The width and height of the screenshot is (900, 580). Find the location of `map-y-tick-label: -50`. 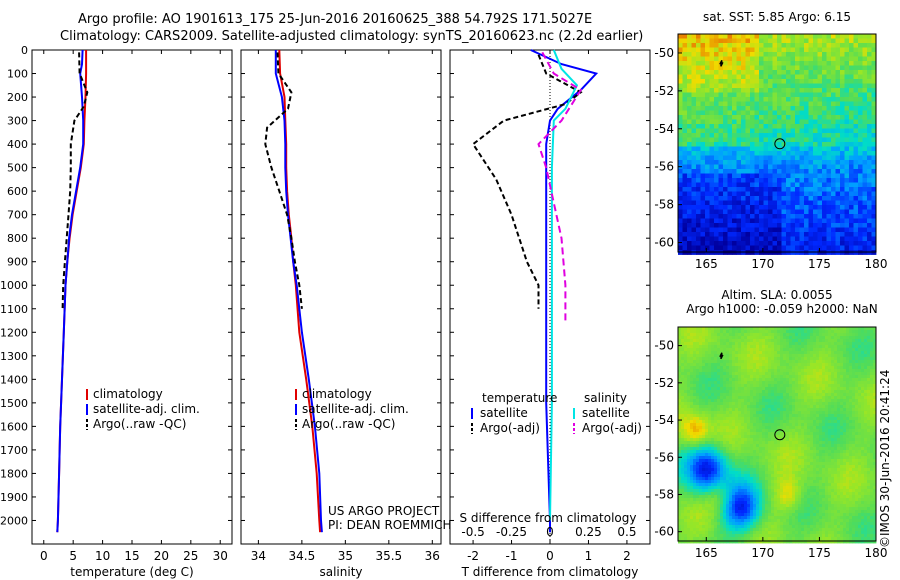

map-y-tick-label: -50 is located at coordinates (664, 53).